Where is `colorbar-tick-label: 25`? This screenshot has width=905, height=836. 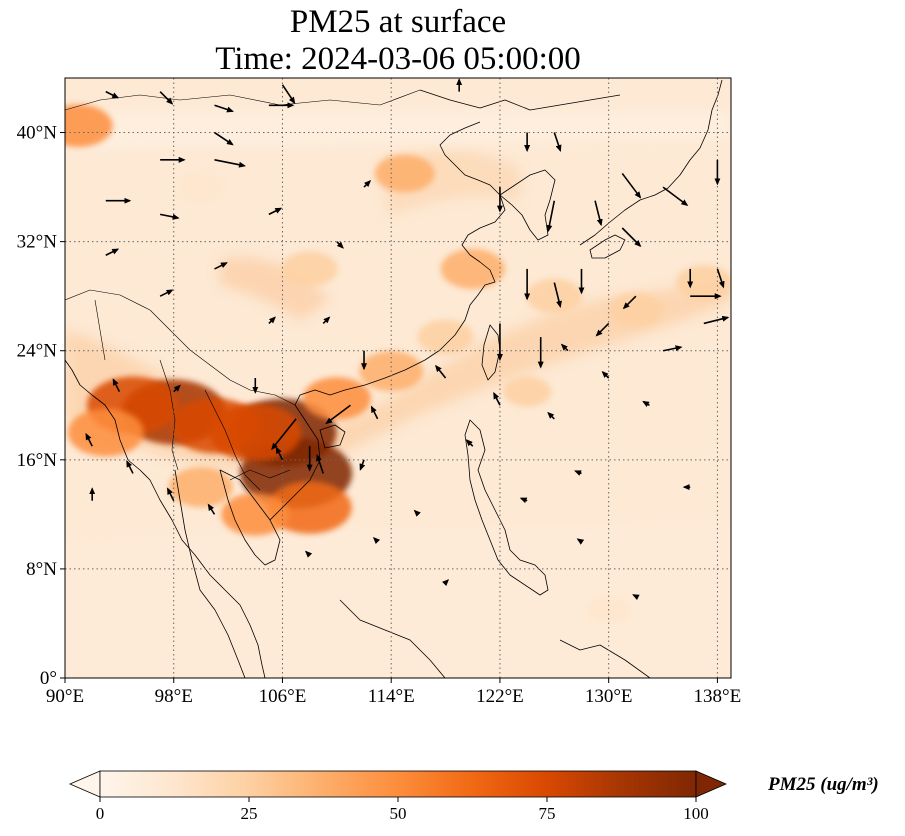 colorbar-tick-label: 25 is located at coordinates (249, 813).